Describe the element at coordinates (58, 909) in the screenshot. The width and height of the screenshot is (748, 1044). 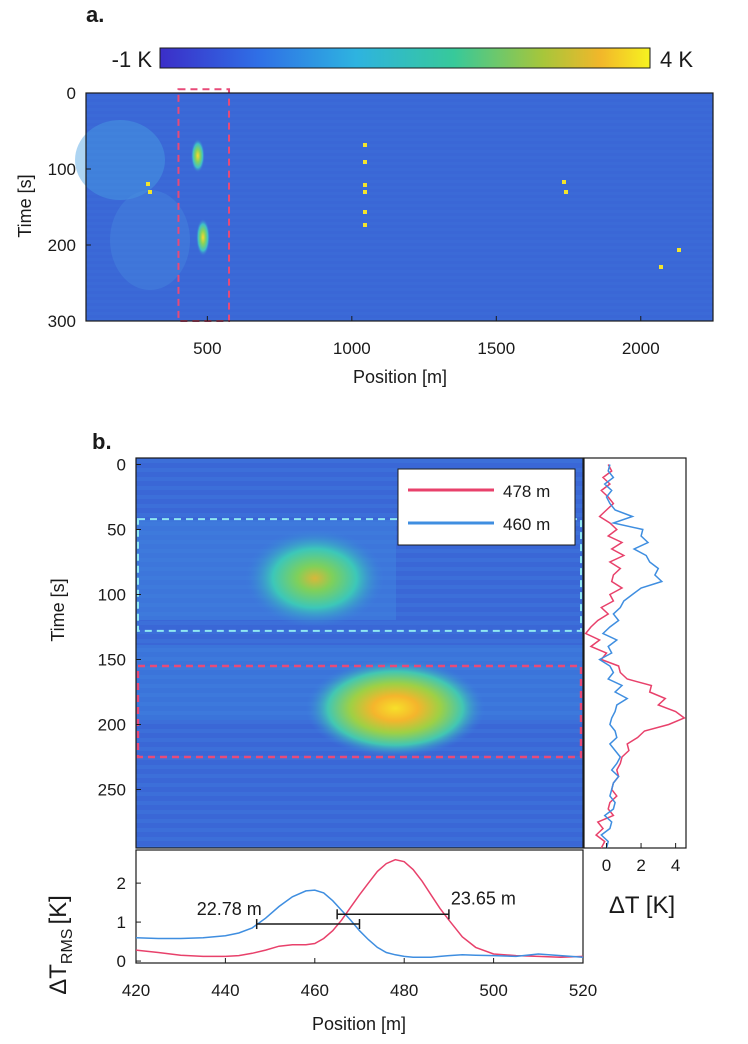
I see `rms-ylabel-unit: [K]` at that location.